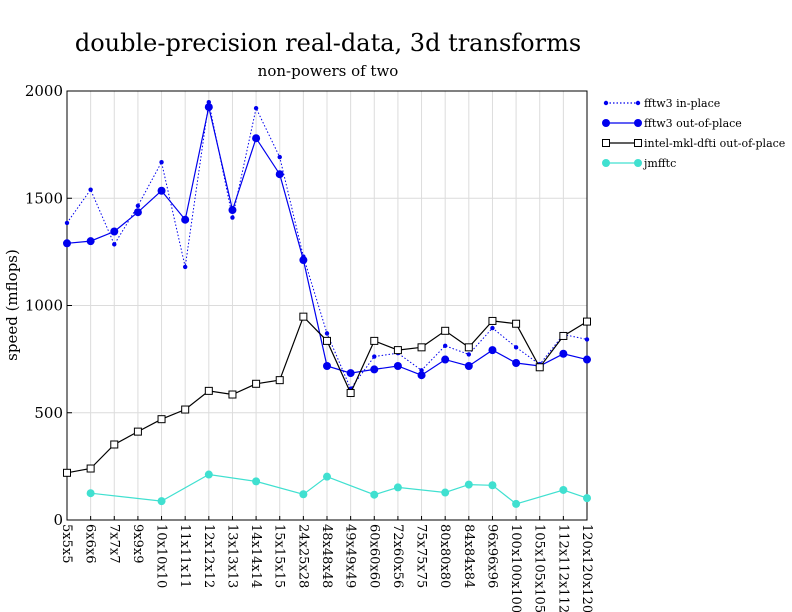  I want to click on y-tick-label: 500, so click(48, 413).